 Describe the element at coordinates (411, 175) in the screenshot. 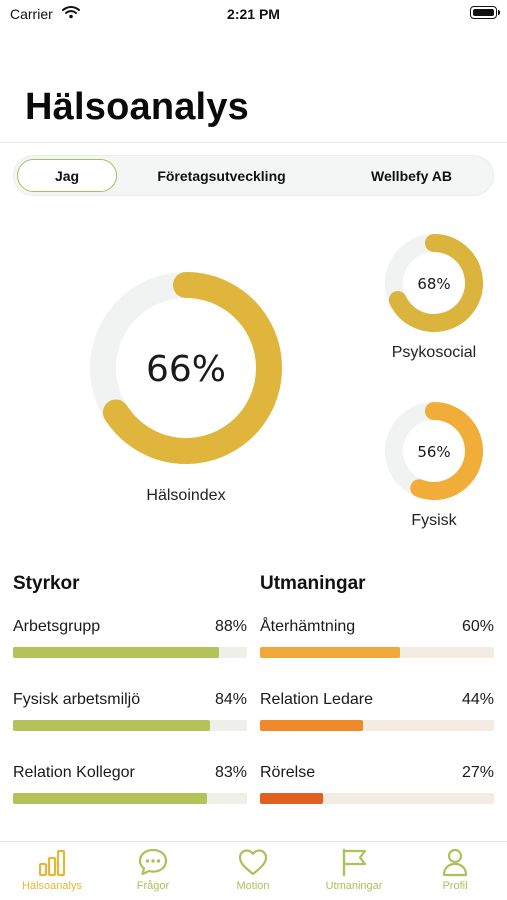

I see `segment-wellbefy: Wellbefy AB` at that location.